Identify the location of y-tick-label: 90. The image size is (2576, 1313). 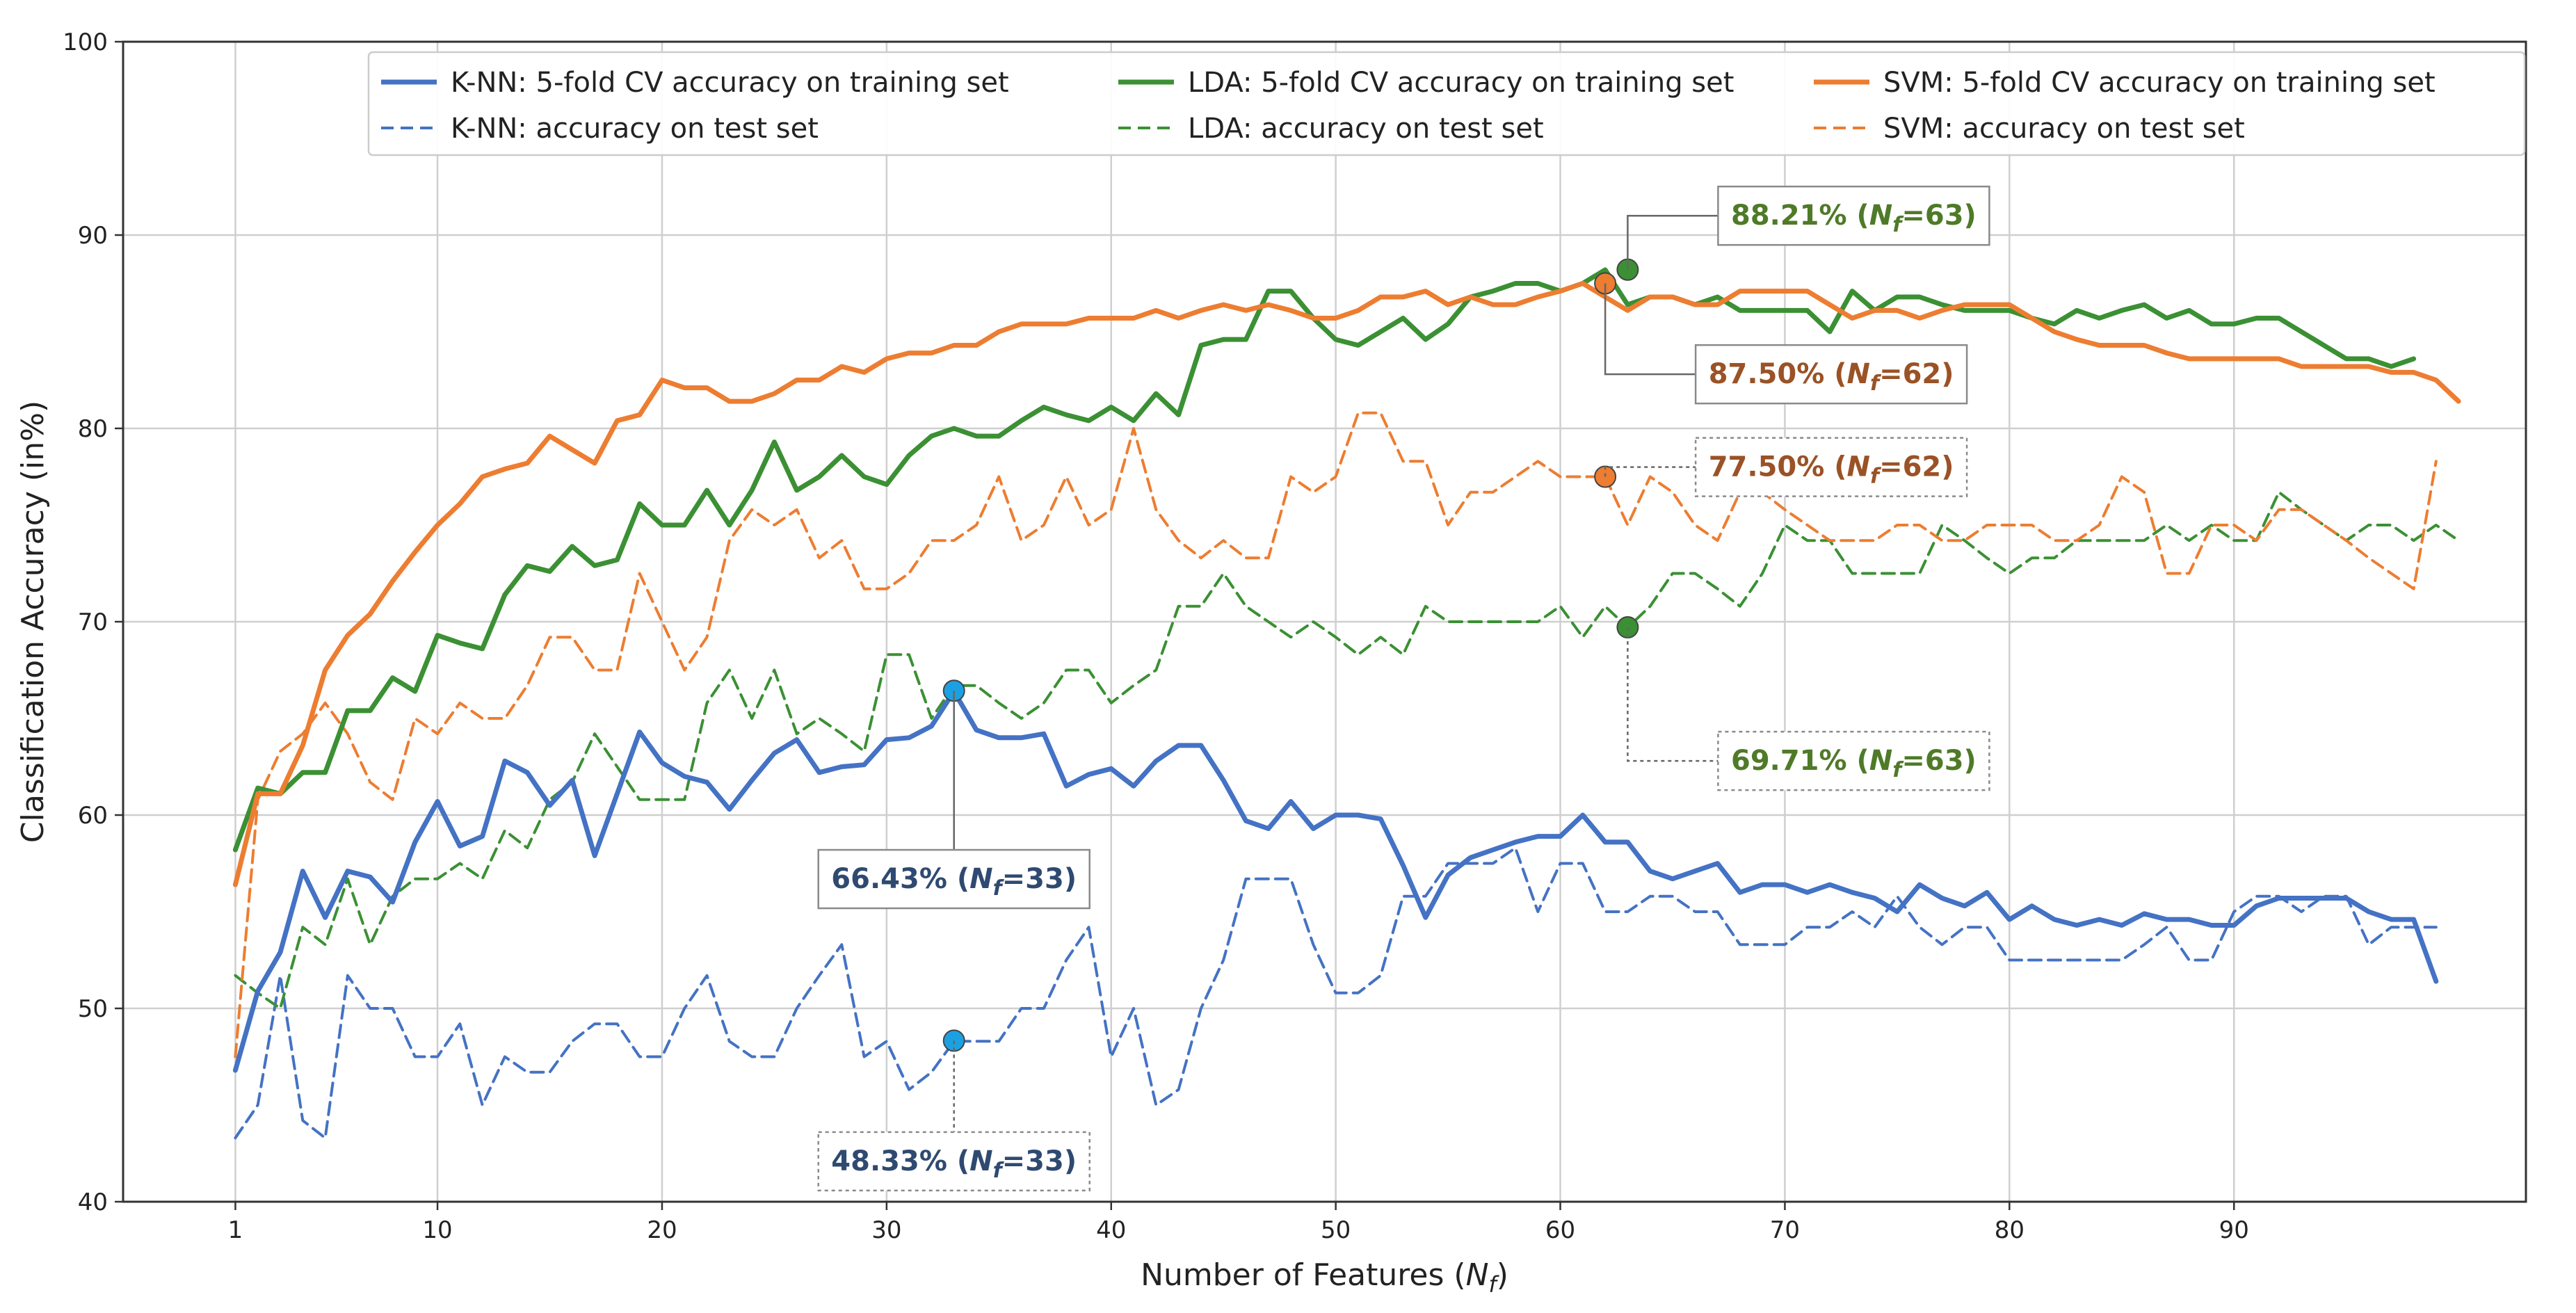
(93, 236).